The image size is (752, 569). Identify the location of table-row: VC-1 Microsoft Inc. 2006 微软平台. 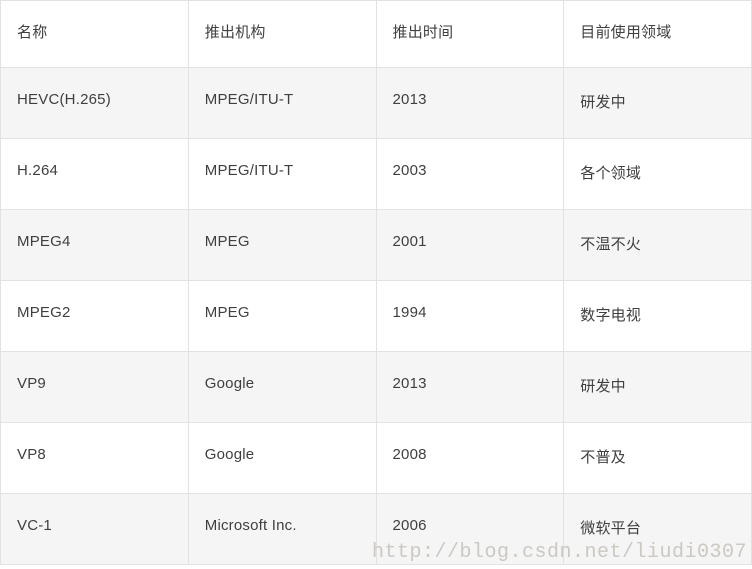
(376, 529).